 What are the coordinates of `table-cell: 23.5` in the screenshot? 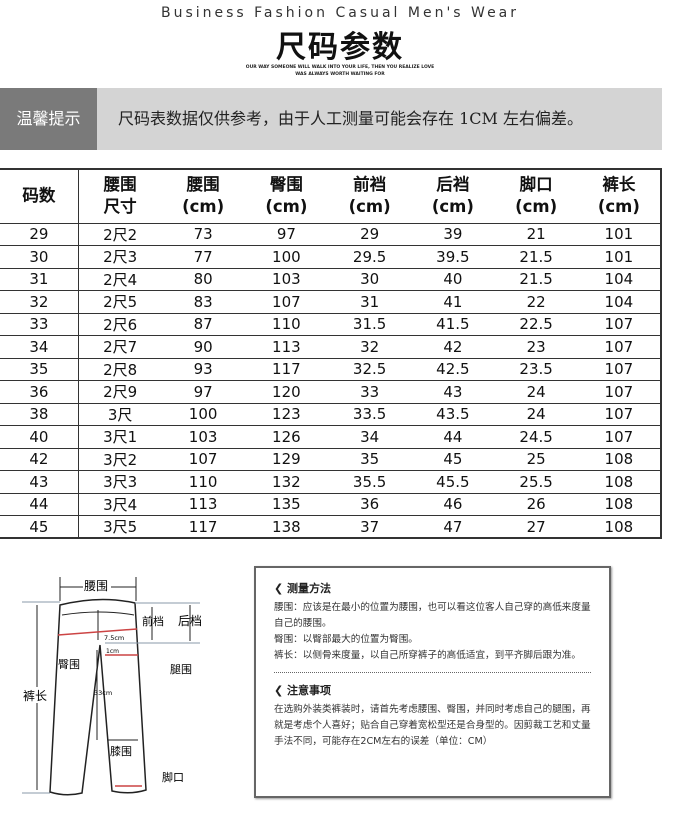 It's located at (536, 369).